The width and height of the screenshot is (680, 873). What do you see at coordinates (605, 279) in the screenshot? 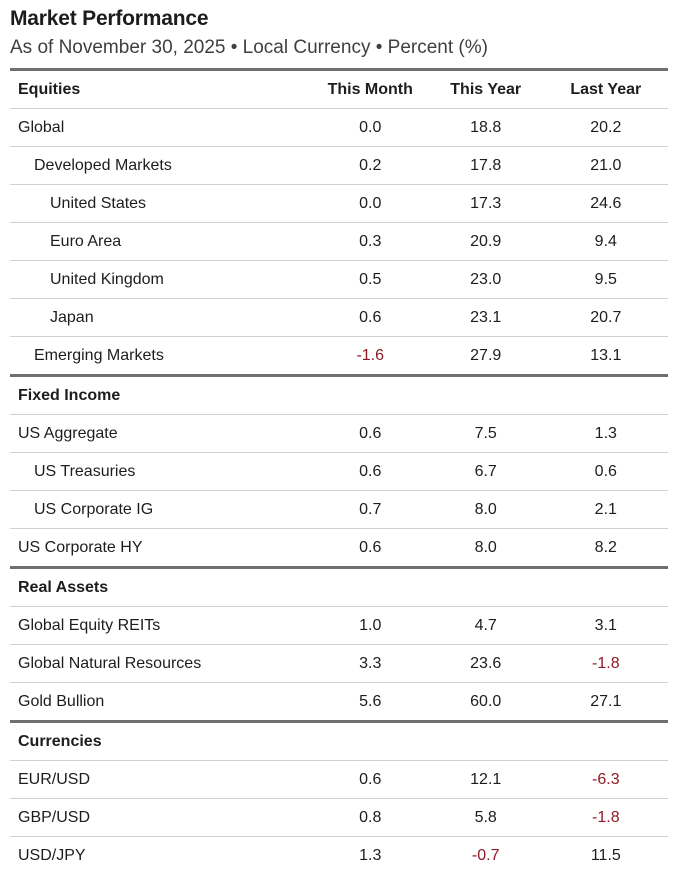
I see `value-cell: 9.5` at bounding box center [605, 279].